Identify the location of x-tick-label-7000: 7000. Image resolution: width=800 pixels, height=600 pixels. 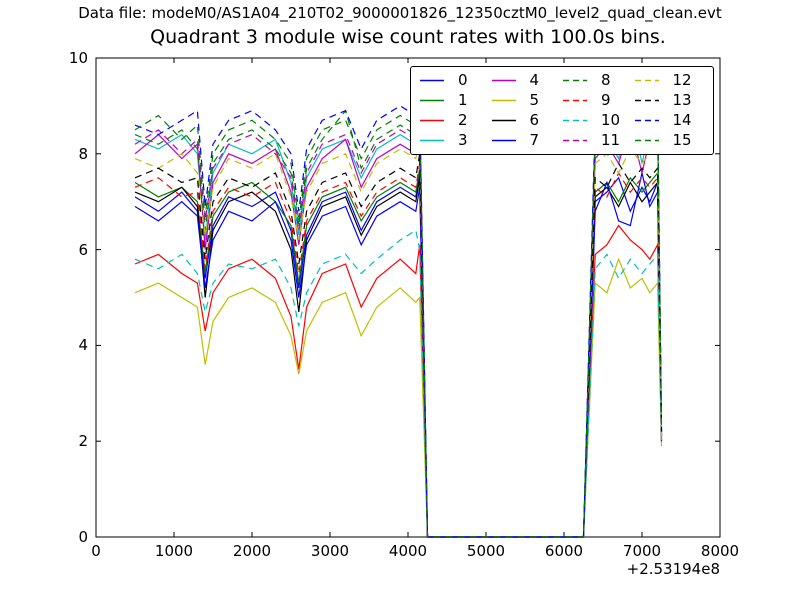
(642, 551).